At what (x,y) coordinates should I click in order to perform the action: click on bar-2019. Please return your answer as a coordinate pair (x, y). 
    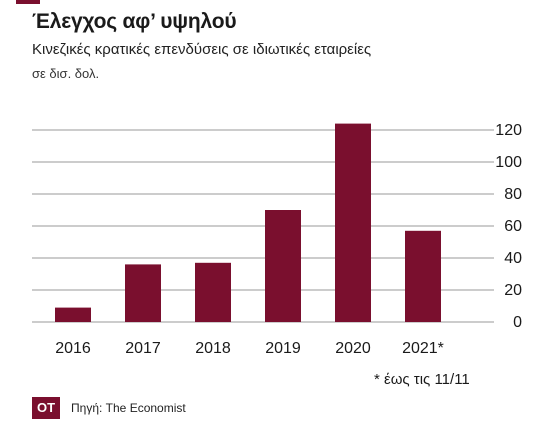
    Looking at the image, I should click on (283, 266).